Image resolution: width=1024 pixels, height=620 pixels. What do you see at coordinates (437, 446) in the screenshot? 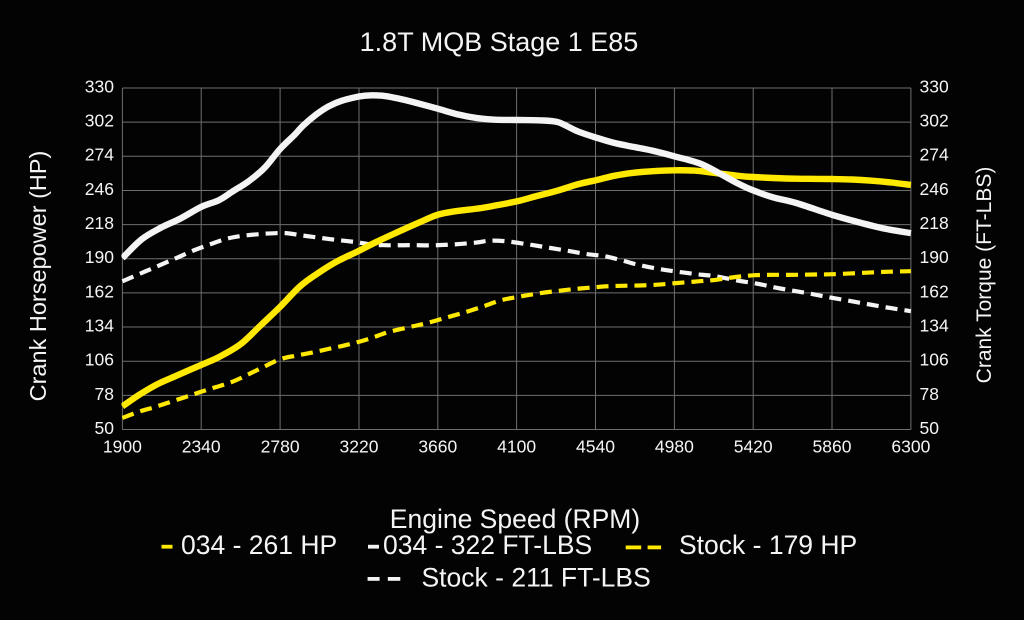
I see `svg-text: 3660` at bounding box center [437, 446].